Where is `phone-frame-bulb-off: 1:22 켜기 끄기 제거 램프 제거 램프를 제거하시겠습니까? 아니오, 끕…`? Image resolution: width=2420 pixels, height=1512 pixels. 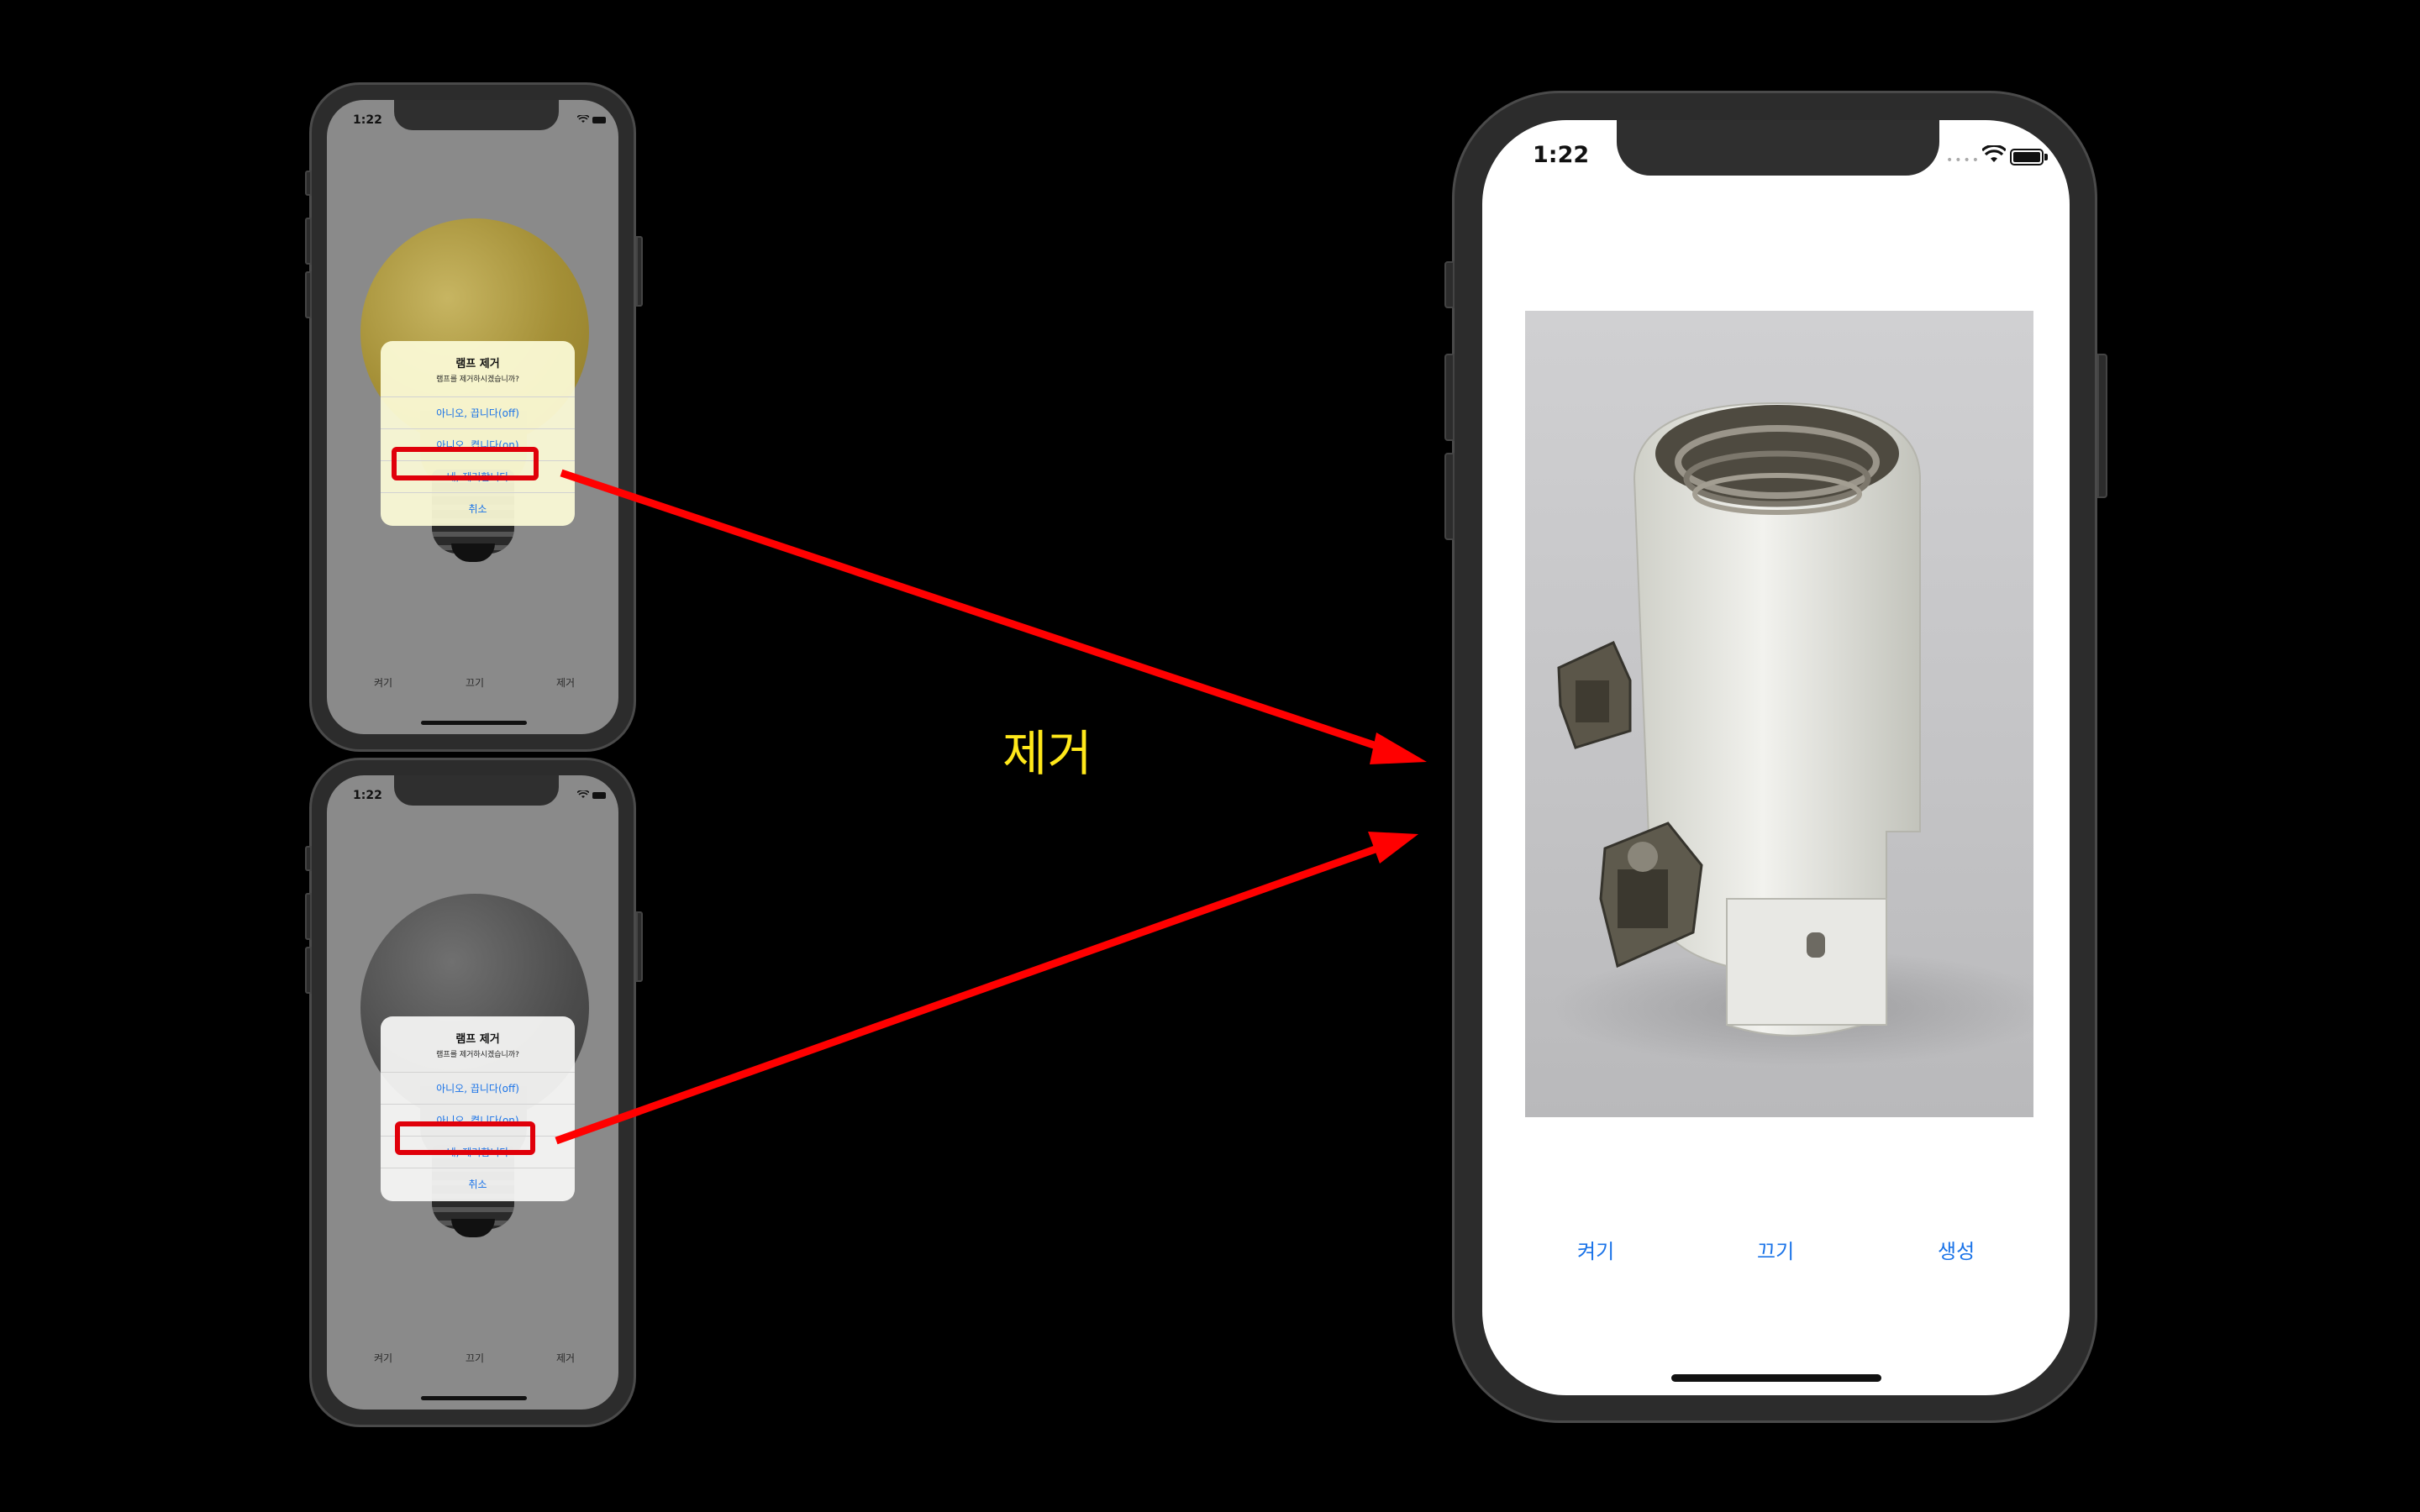
phone-frame-bulb-off: 1:22 켜기 끄기 제거 램프 제거 램프를 제거하시겠습니까? 아니오, 끕… is located at coordinates (474, 1092).